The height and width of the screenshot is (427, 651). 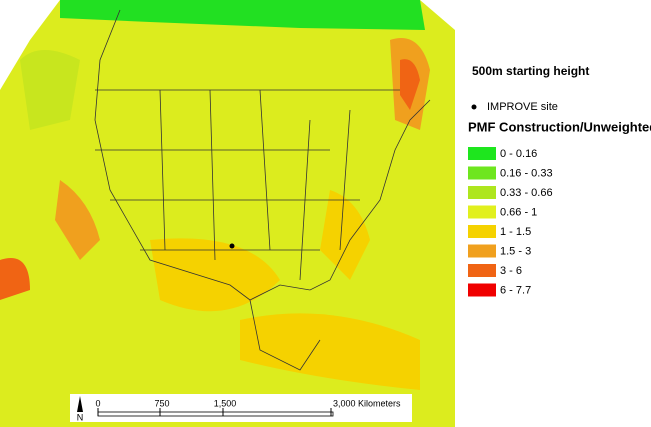 What do you see at coordinates (248, 407) in the screenshot?
I see `scale-labels: 0 750 1,500 3,000 Kilometers` at bounding box center [248, 407].